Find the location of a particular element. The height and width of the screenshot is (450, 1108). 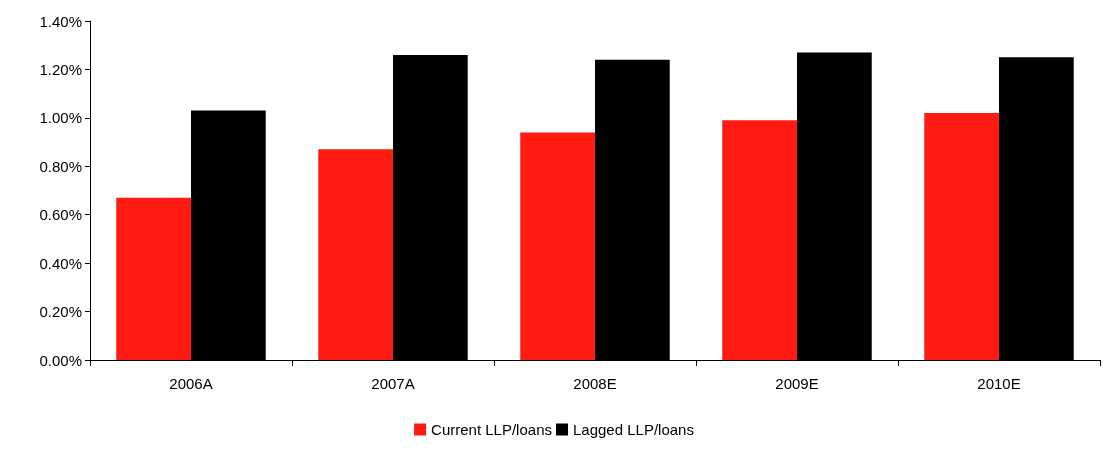

x-tick-label: 2008E is located at coordinates (595, 383).